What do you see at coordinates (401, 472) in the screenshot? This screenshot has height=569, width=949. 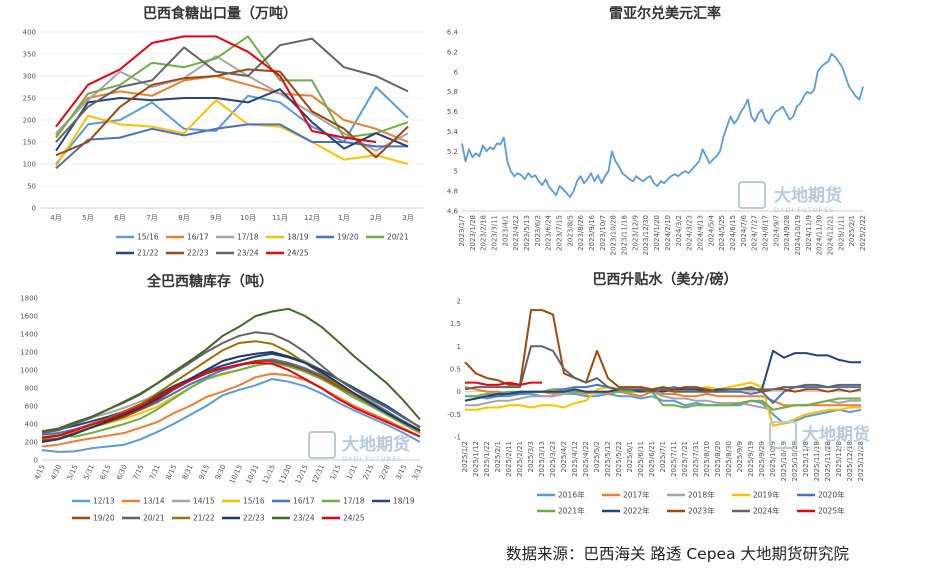 I see `x-tick-label: 3/15` at bounding box center [401, 472].